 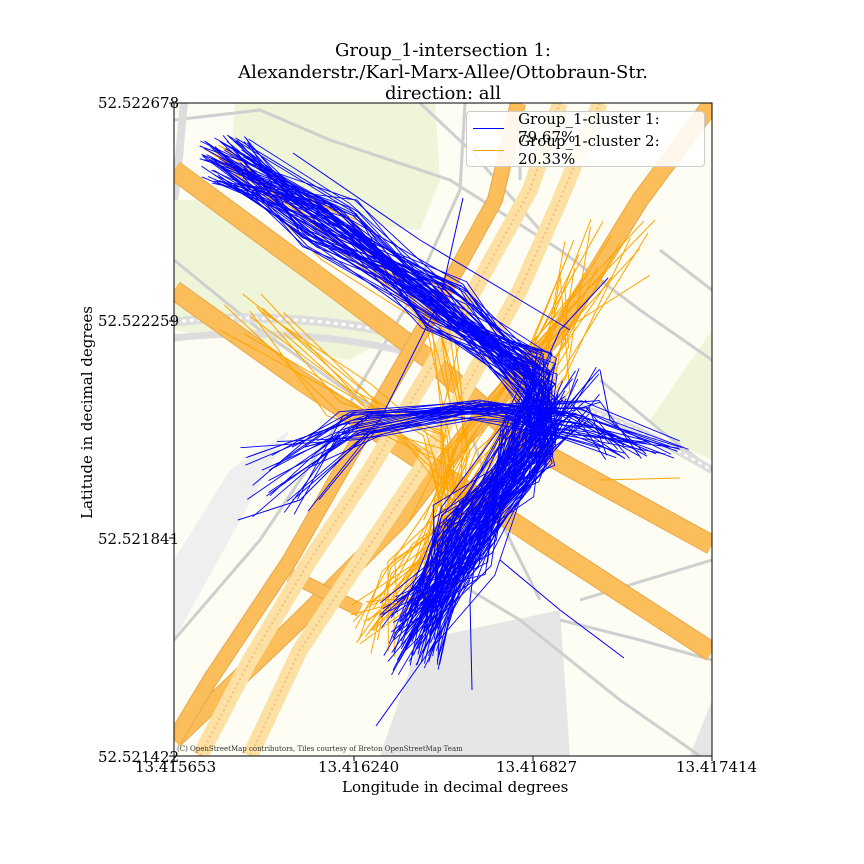 I want to click on x-tick-label: 13.416827, so click(x=537, y=767).